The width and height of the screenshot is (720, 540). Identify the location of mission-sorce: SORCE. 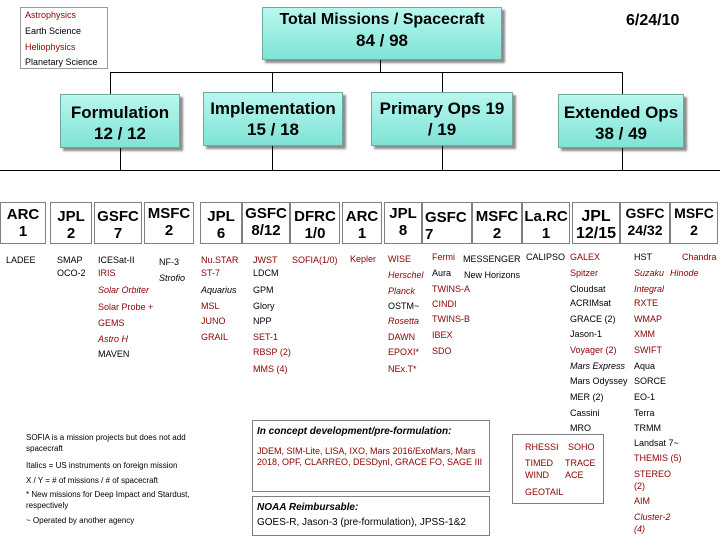
(650, 381).